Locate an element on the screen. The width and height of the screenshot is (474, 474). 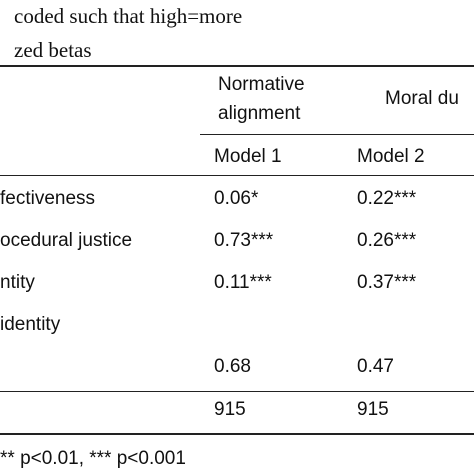
row-model1-value: 0.11*** is located at coordinates (243, 282).